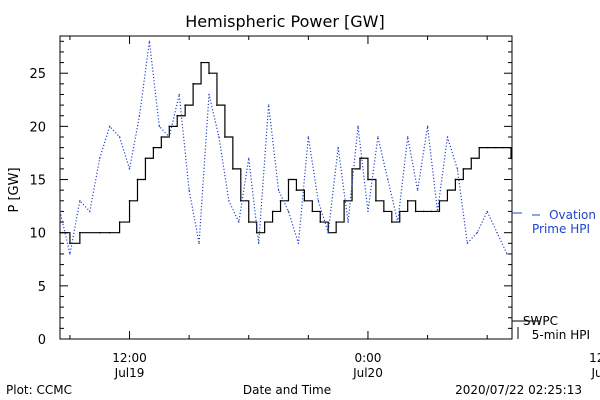  I want to click on chart-title: Hemispheric Power [GW], so click(284, 21).